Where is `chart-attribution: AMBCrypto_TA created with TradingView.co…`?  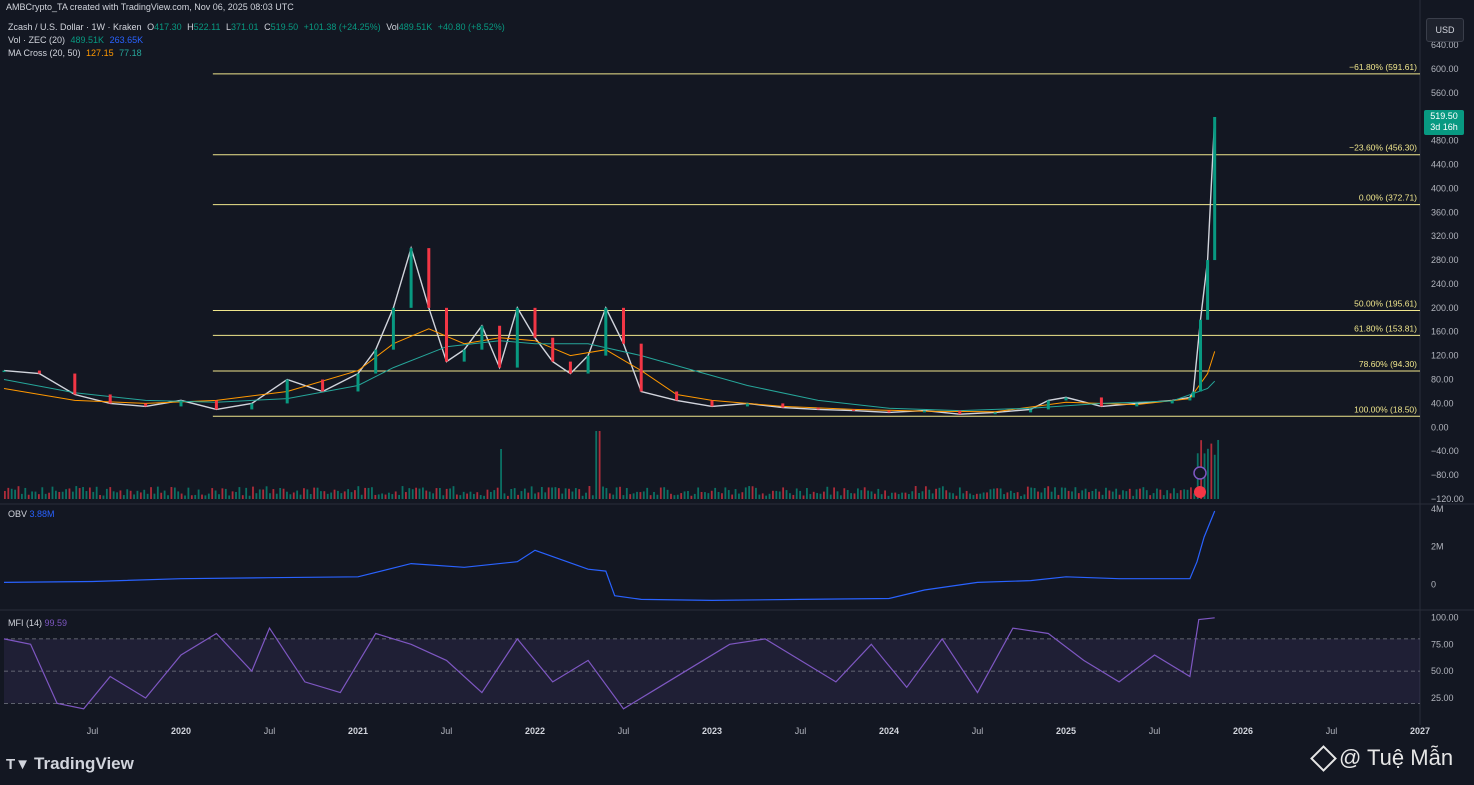 chart-attribution: AMBCrypto_TA created with TradingView.co… is located at coordinates (150, 7).